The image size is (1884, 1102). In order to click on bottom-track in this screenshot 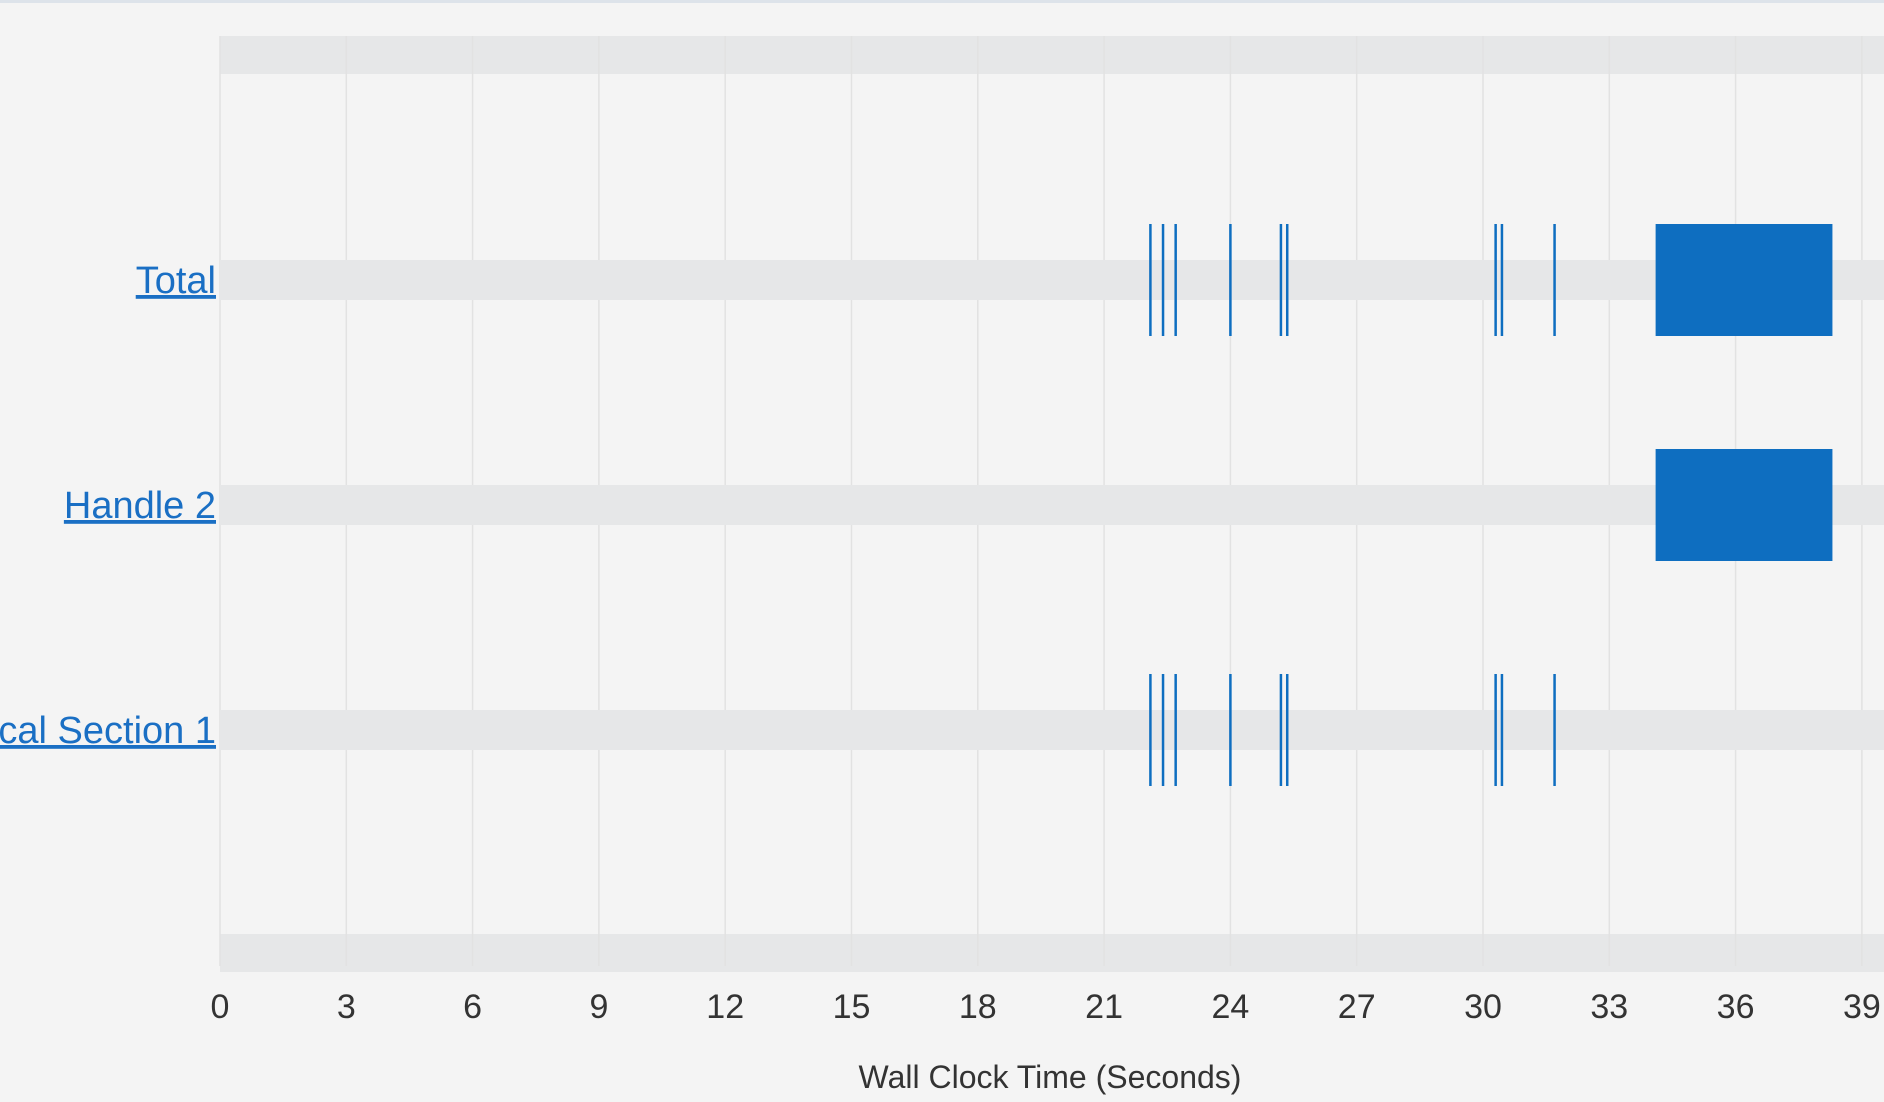, I will do `click(1052, 953)`.